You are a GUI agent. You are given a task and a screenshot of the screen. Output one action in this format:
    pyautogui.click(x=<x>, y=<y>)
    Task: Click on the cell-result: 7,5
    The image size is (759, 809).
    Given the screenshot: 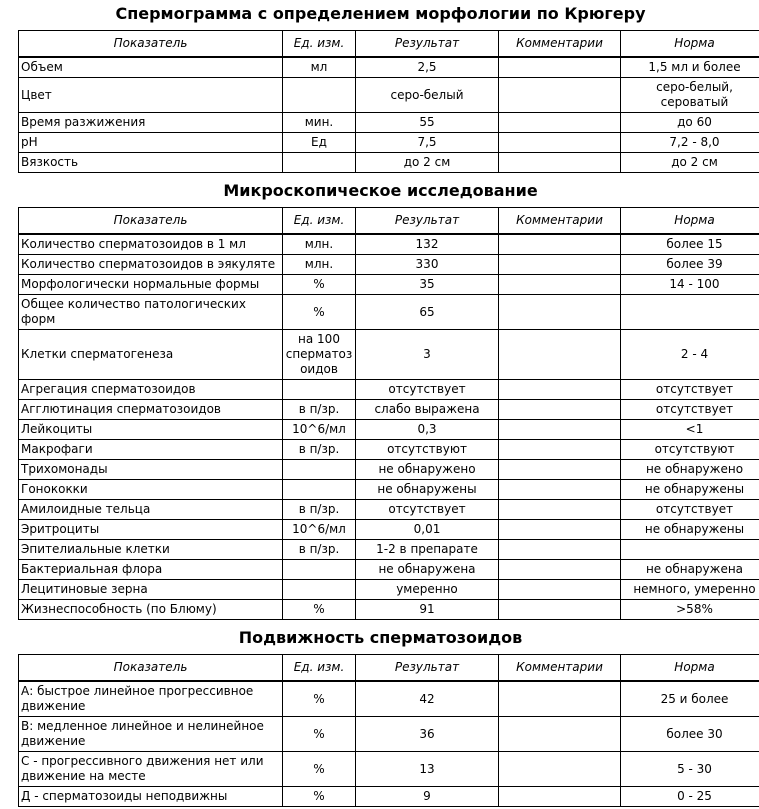 What is the action you would take?
    pyautogui.click(x=427, y=143)
    